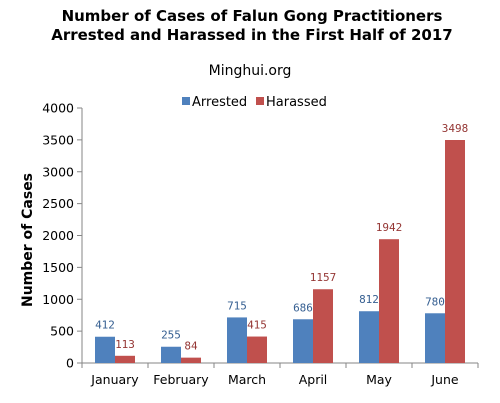 The image size is (500, 403). What do you see at coordinates (260, 101) in the screenshot?
I see `legend-swatch-harassed` at bounding box center [260, 101].